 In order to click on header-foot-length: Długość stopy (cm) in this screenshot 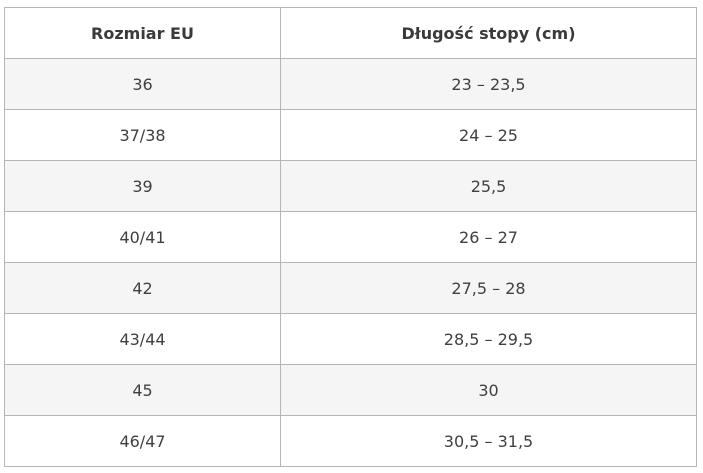, I will do `click(488, 33)`.